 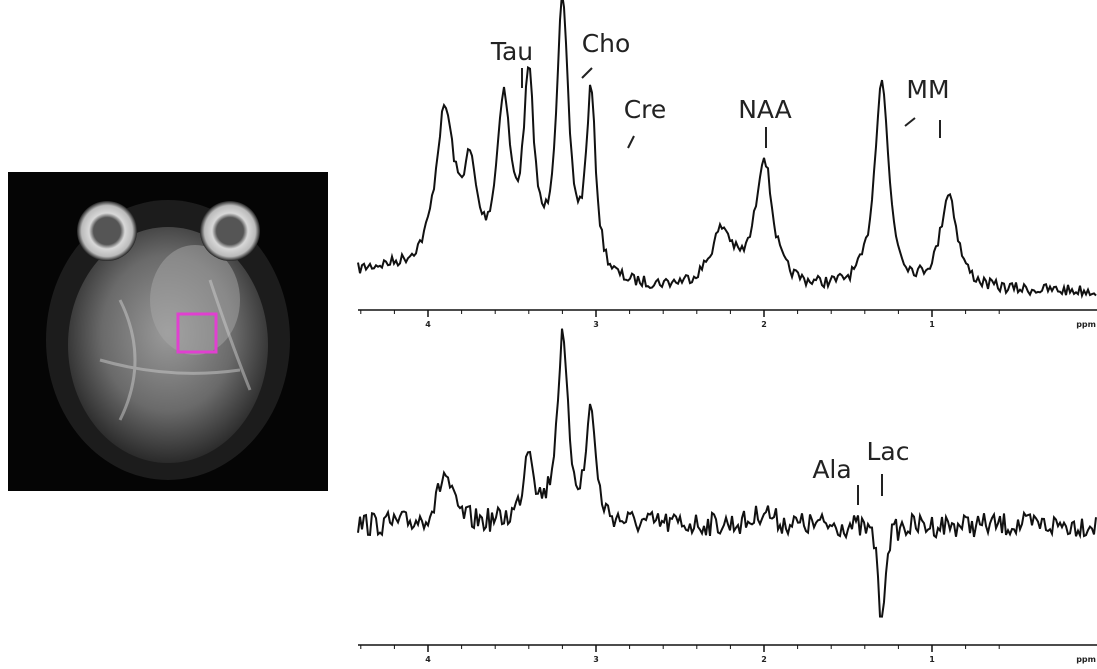 What do you see at coordinates (511, 51) in the screenshot?
I see `peak-label: Tau` at bounding box center [511, 51].